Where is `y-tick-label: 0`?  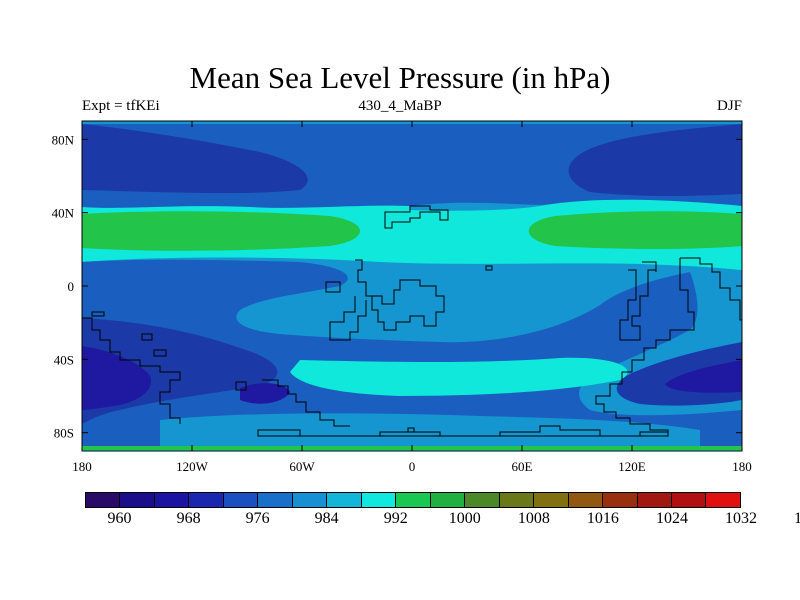
y-tick-label: 0 is located at coordinates (71, 286).